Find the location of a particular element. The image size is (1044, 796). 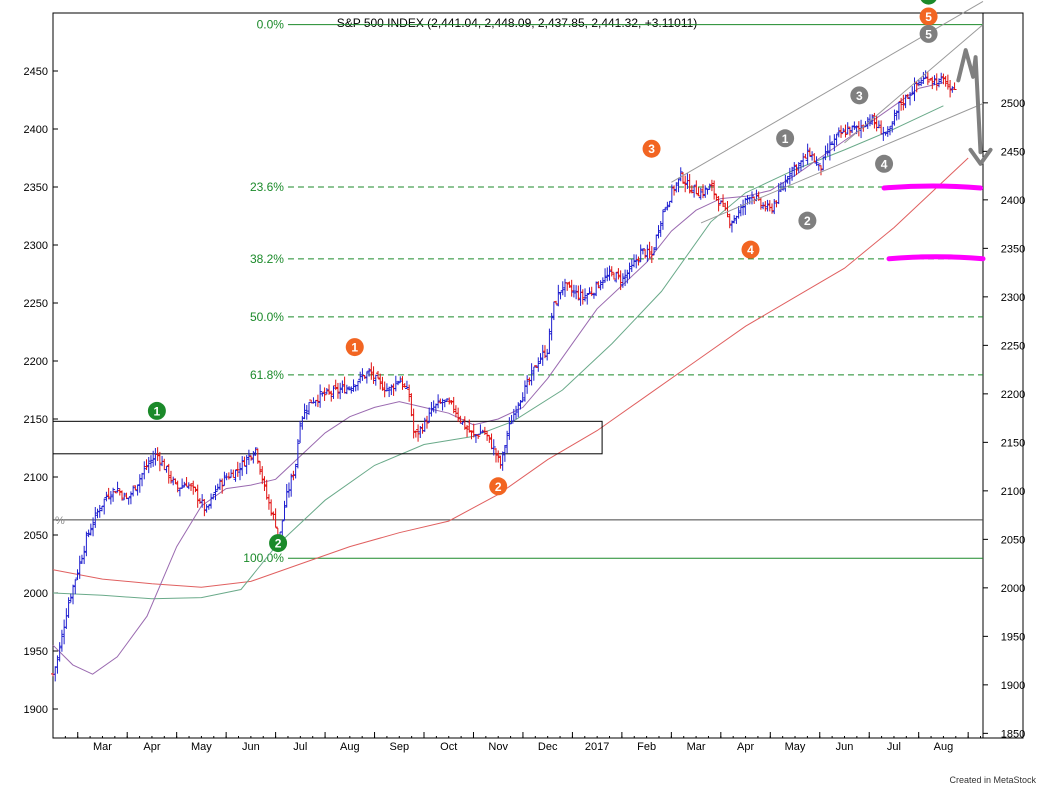

right-axis-label: 2200 is located at coordinates (1013, 395).